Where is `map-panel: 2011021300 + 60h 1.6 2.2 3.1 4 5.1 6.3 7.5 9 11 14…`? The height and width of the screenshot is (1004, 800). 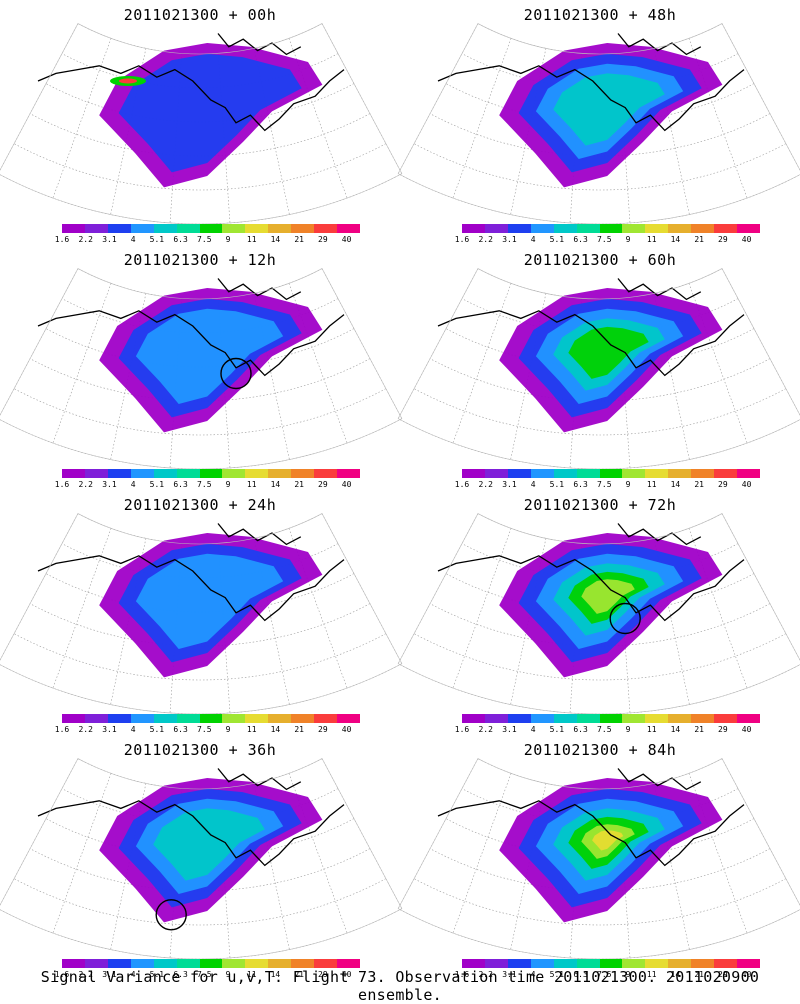
map-panel: 2011021300 + 60h 1.6 2.2 3.1 4 5.1 6.3 7.5 9 11 14… is located at coordinates (598, 367).